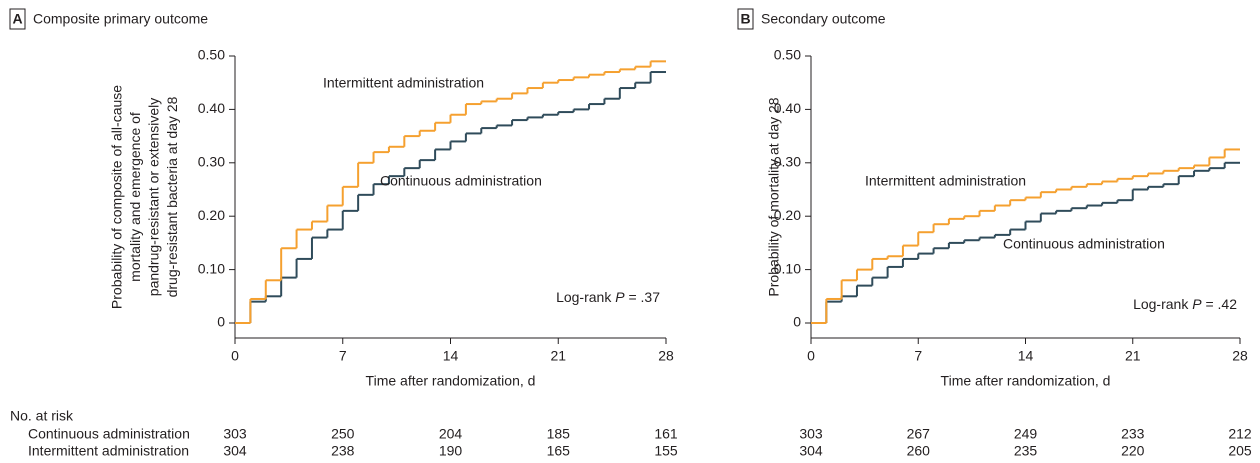  I want to click on at-risk-row-label: Intermittent administration, so click(108, 451).